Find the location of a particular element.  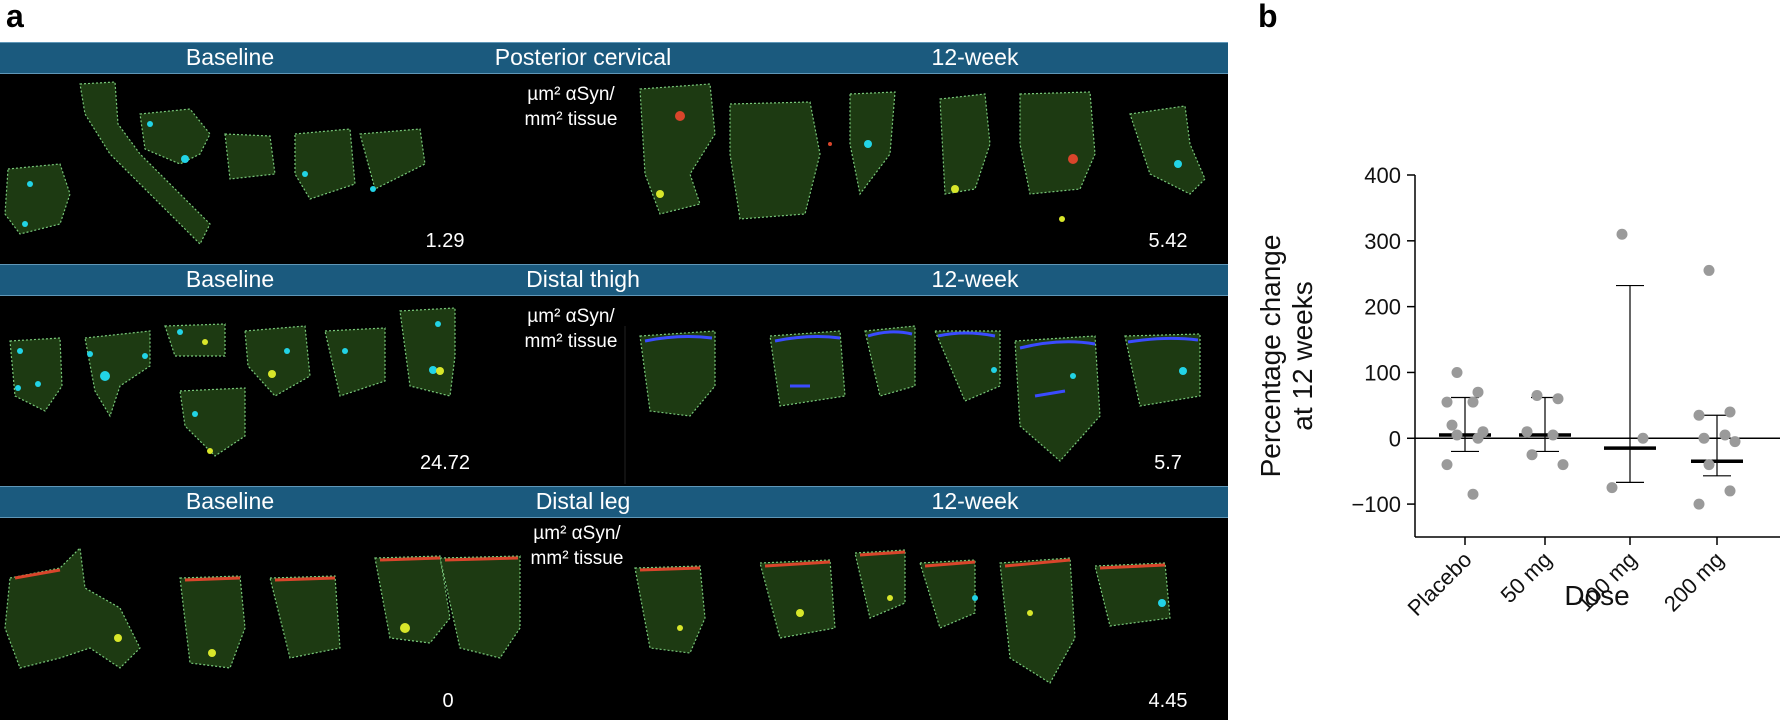

y-tick-label: 400 is located at coordinates (1382, 175).